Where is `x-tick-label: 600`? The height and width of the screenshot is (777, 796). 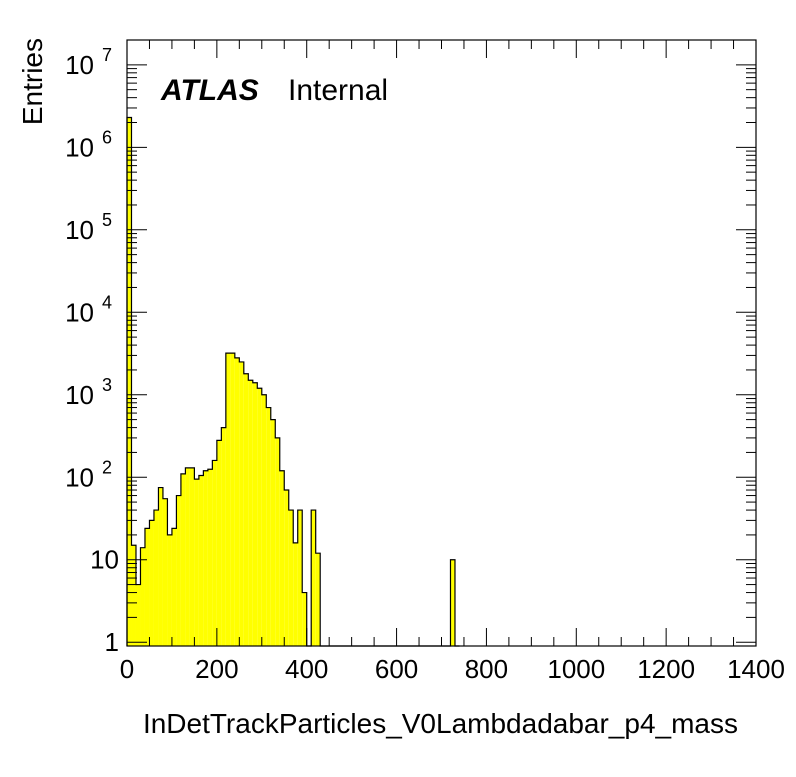 x-tick-label: 600 is located at coordinates (396, 669).